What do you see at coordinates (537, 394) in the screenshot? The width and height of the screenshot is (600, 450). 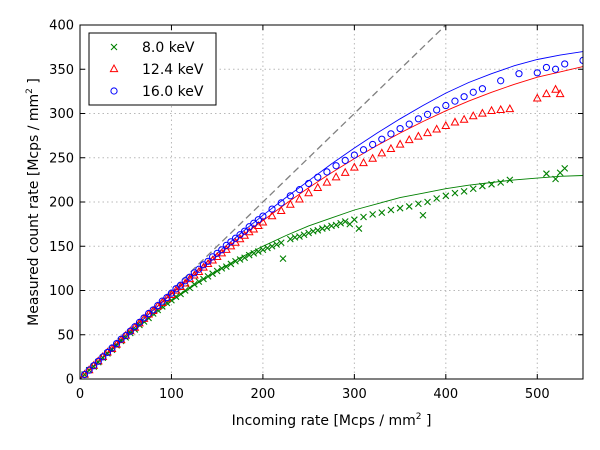 I see `x-tick-label: 500` at bounding box center [537, 394].